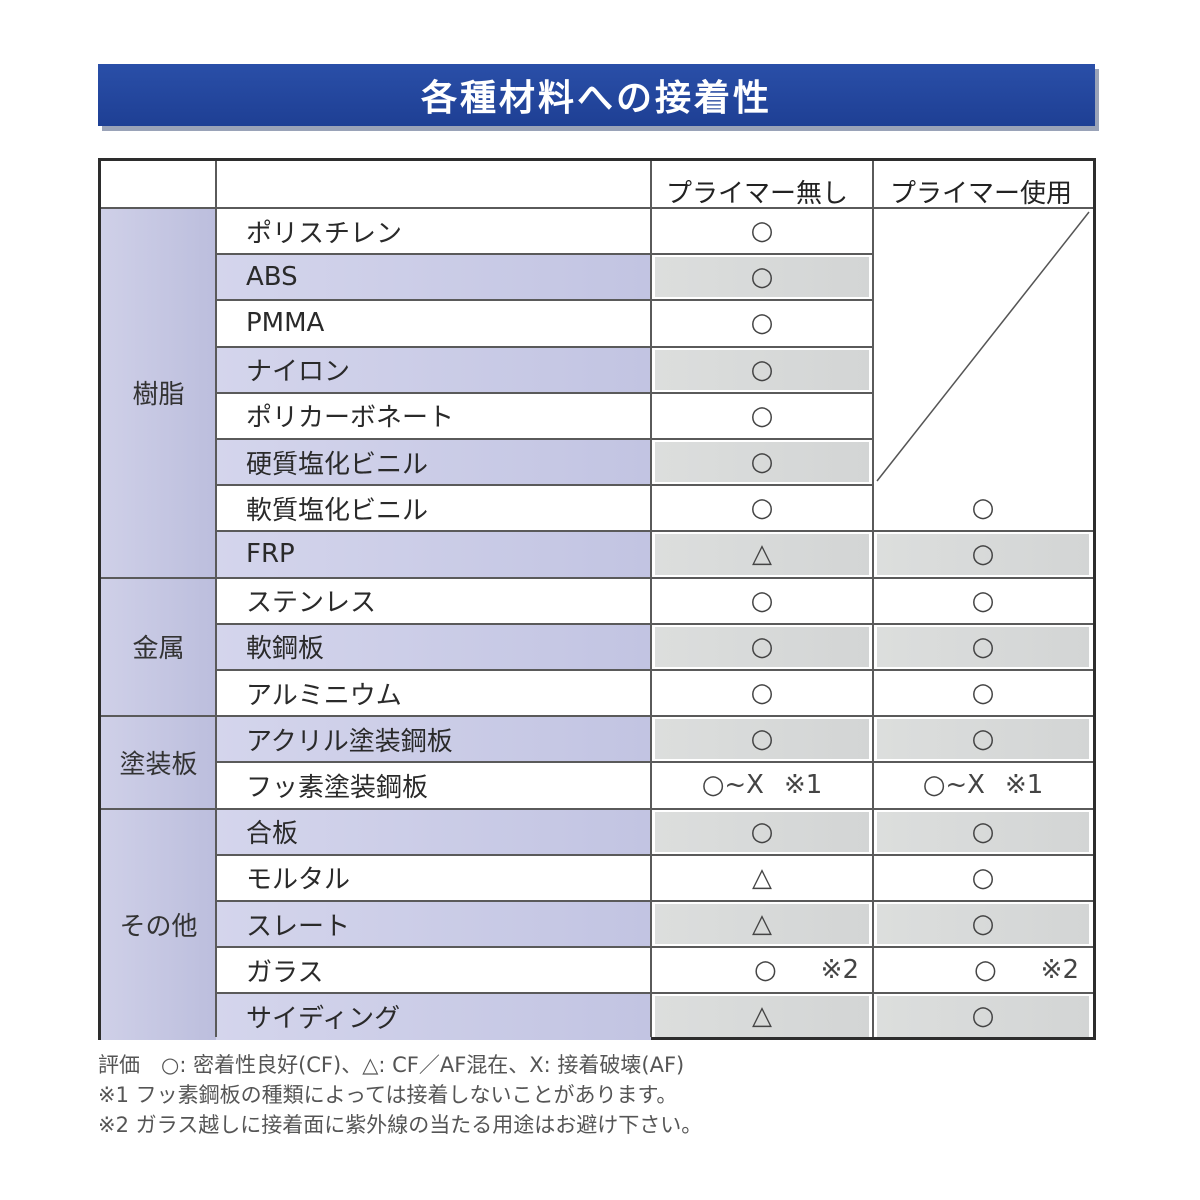  I want to click on rating-no-primer: ○ ※2, so click(762, 970).